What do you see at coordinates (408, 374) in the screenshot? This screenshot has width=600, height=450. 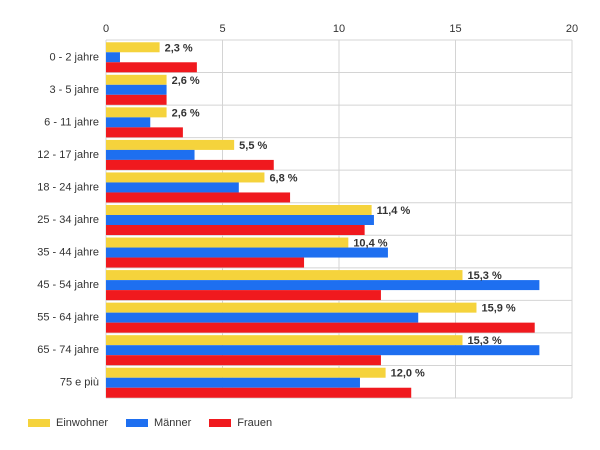 I see `data-label: 12,0 %` at bounding box center [408, 374].